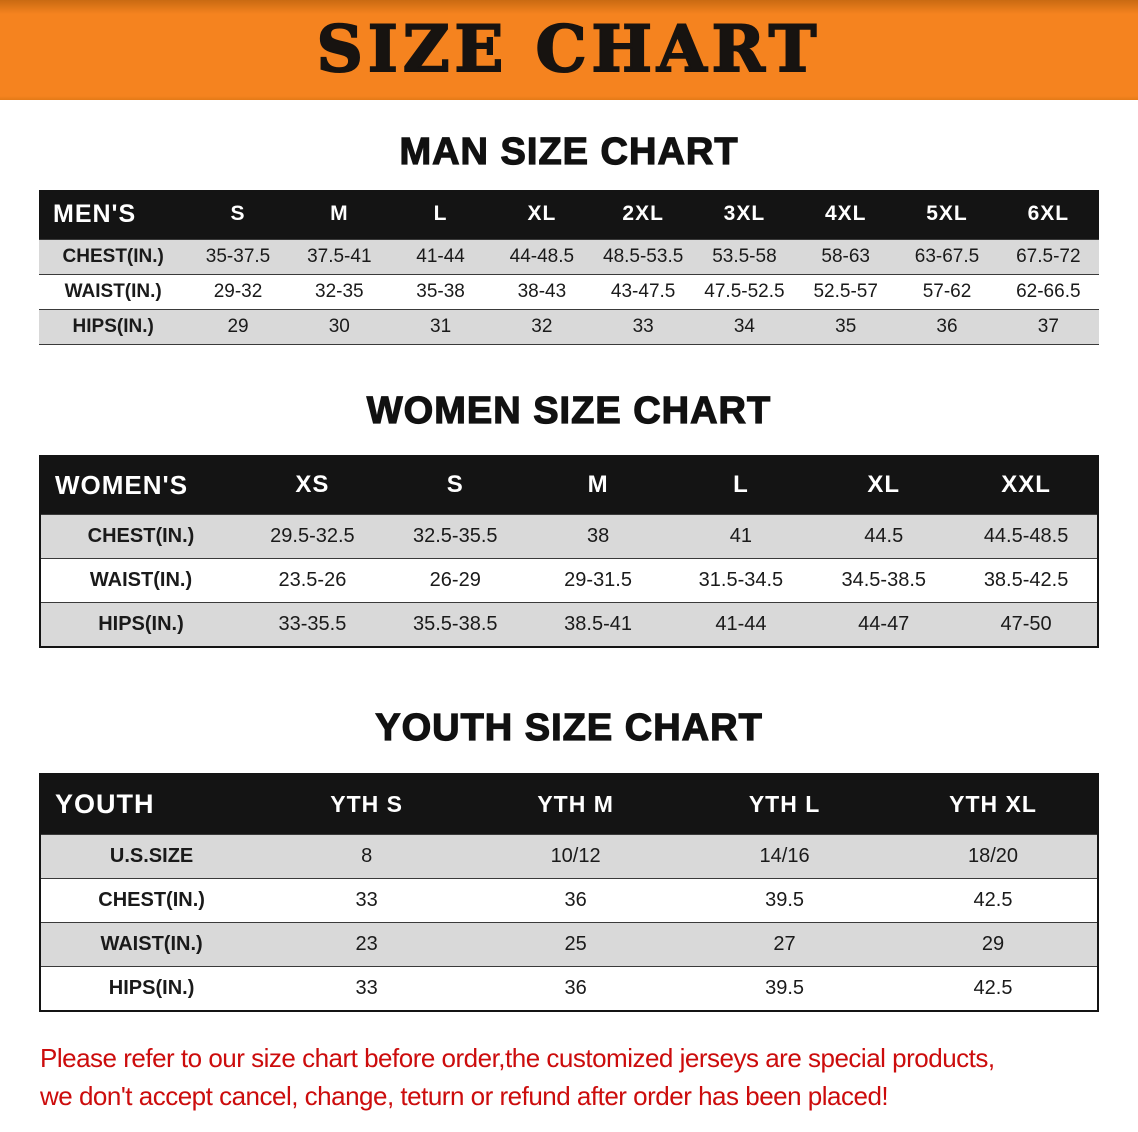  I want to click on size-value-cell: 53.5-58, so click(744, 256).